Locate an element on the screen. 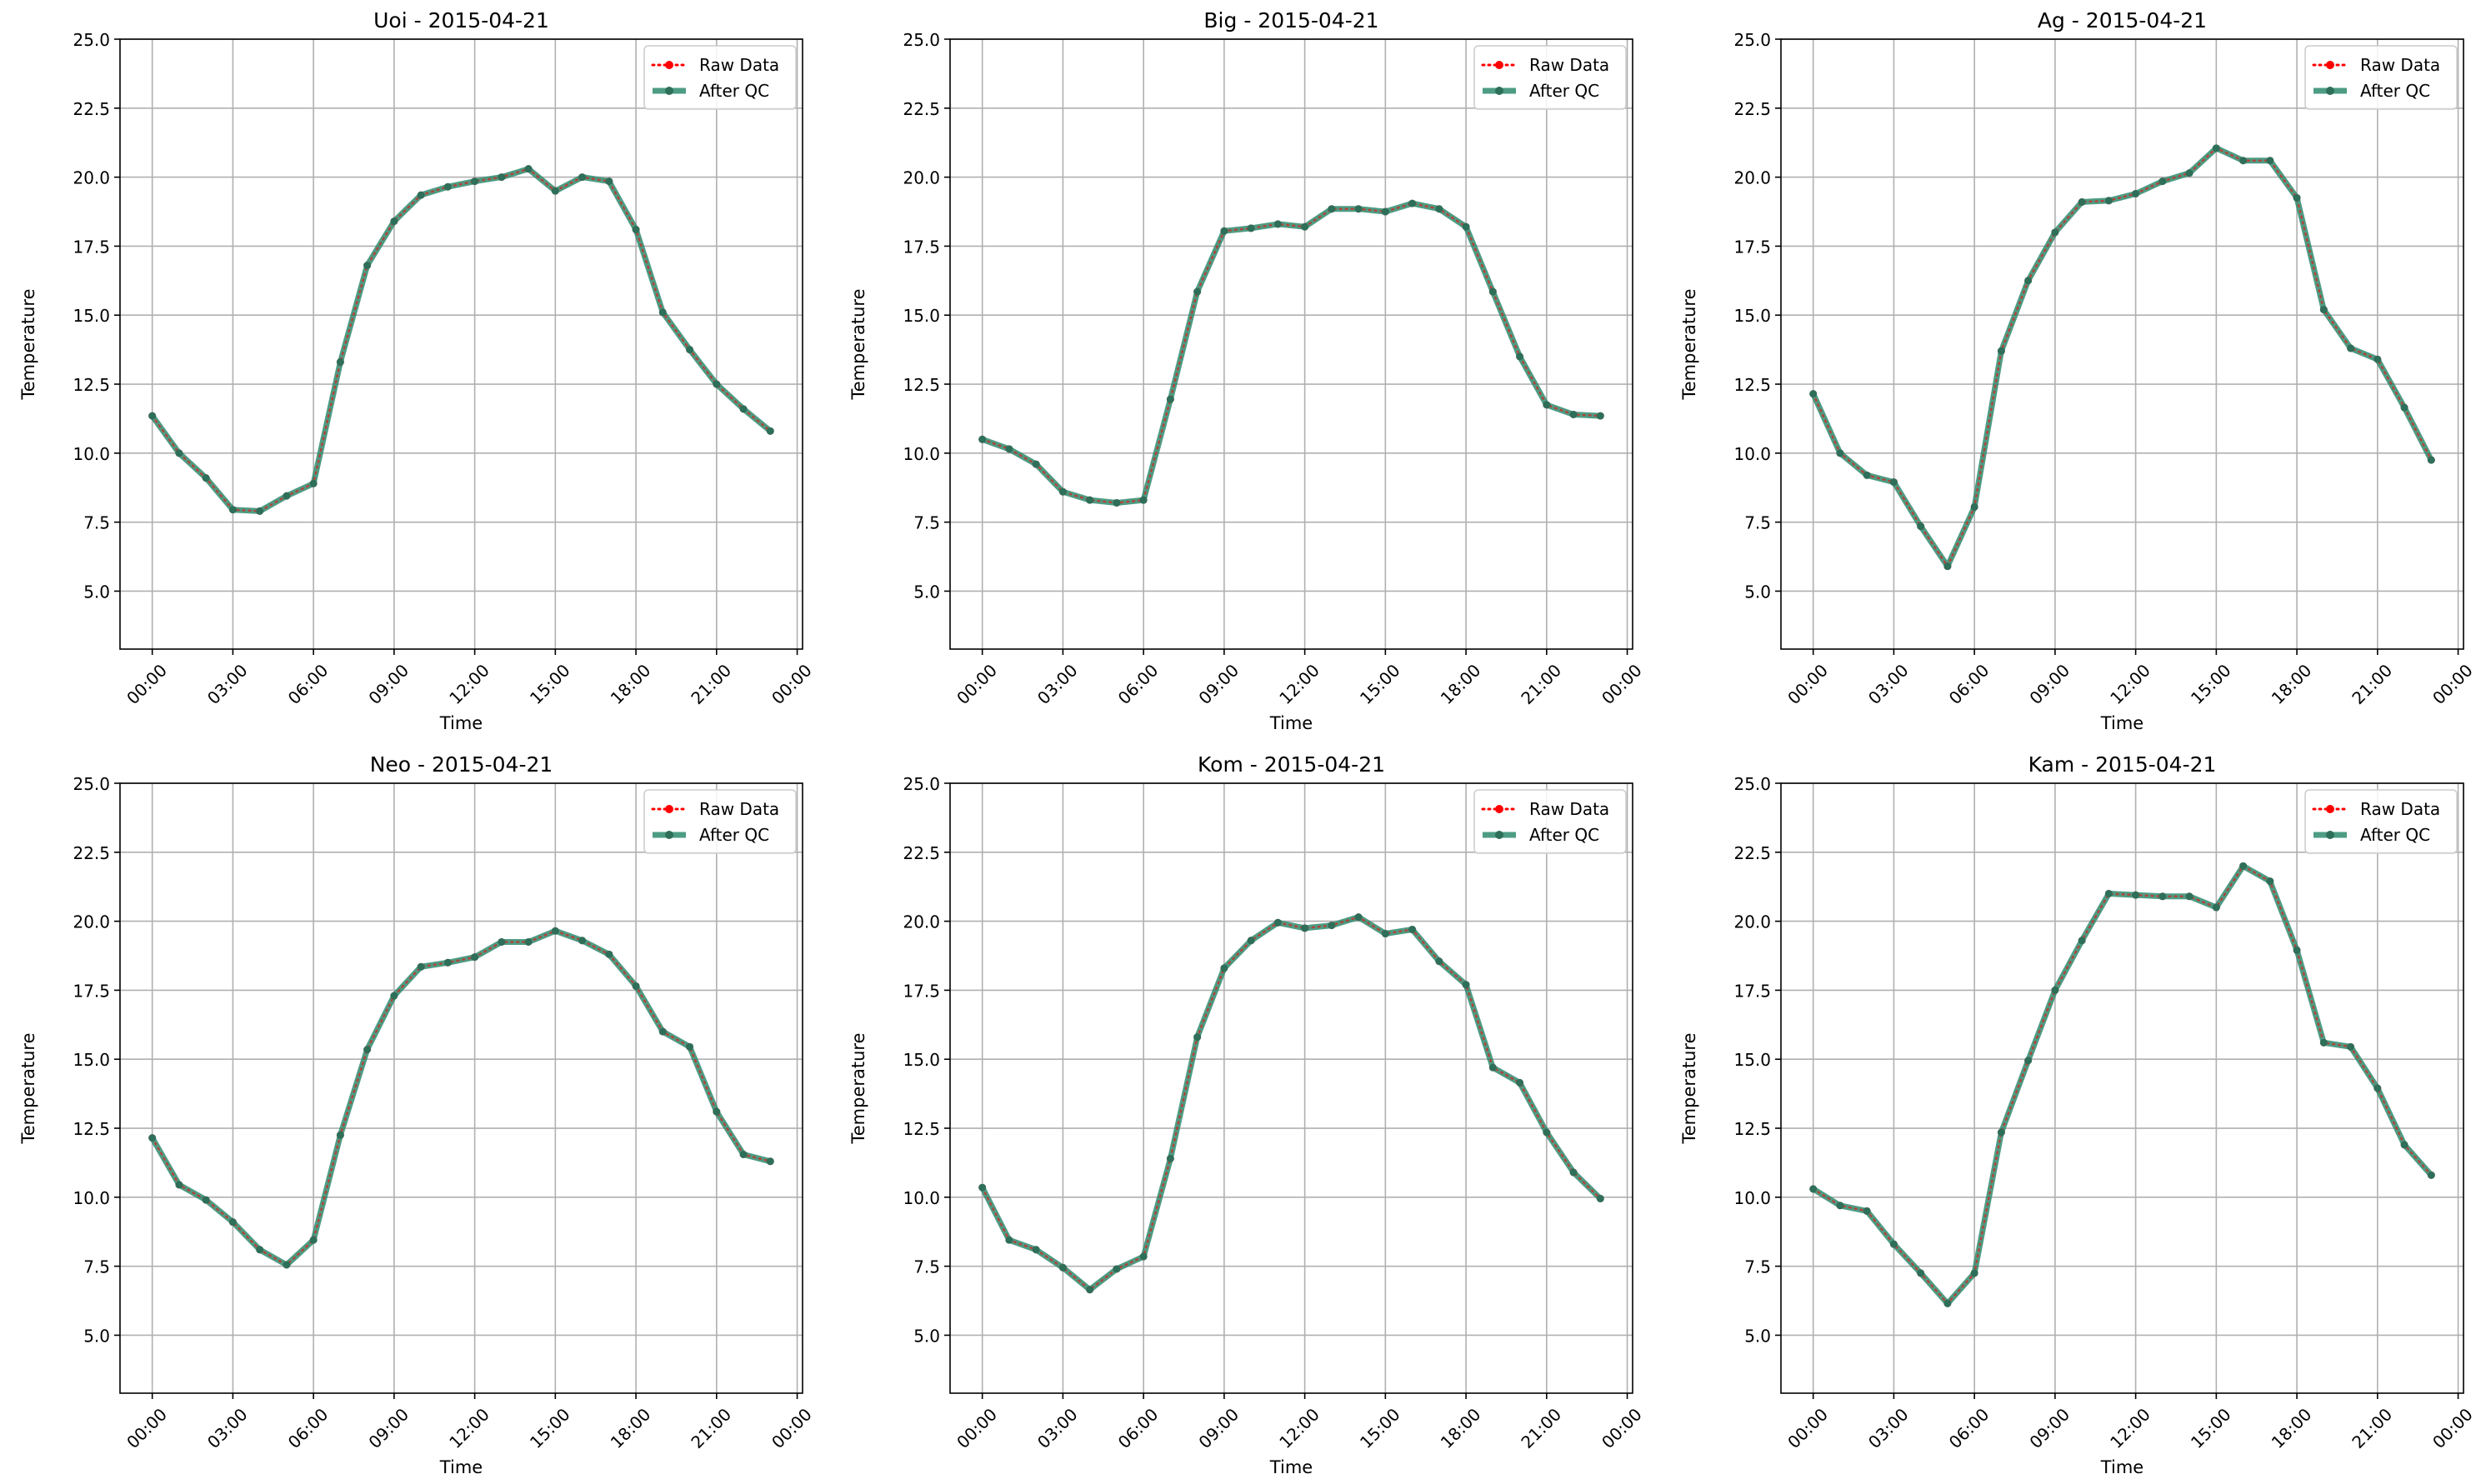  chart-title: Kam - 2015-04-21 is located at coordinates (2122, 764).